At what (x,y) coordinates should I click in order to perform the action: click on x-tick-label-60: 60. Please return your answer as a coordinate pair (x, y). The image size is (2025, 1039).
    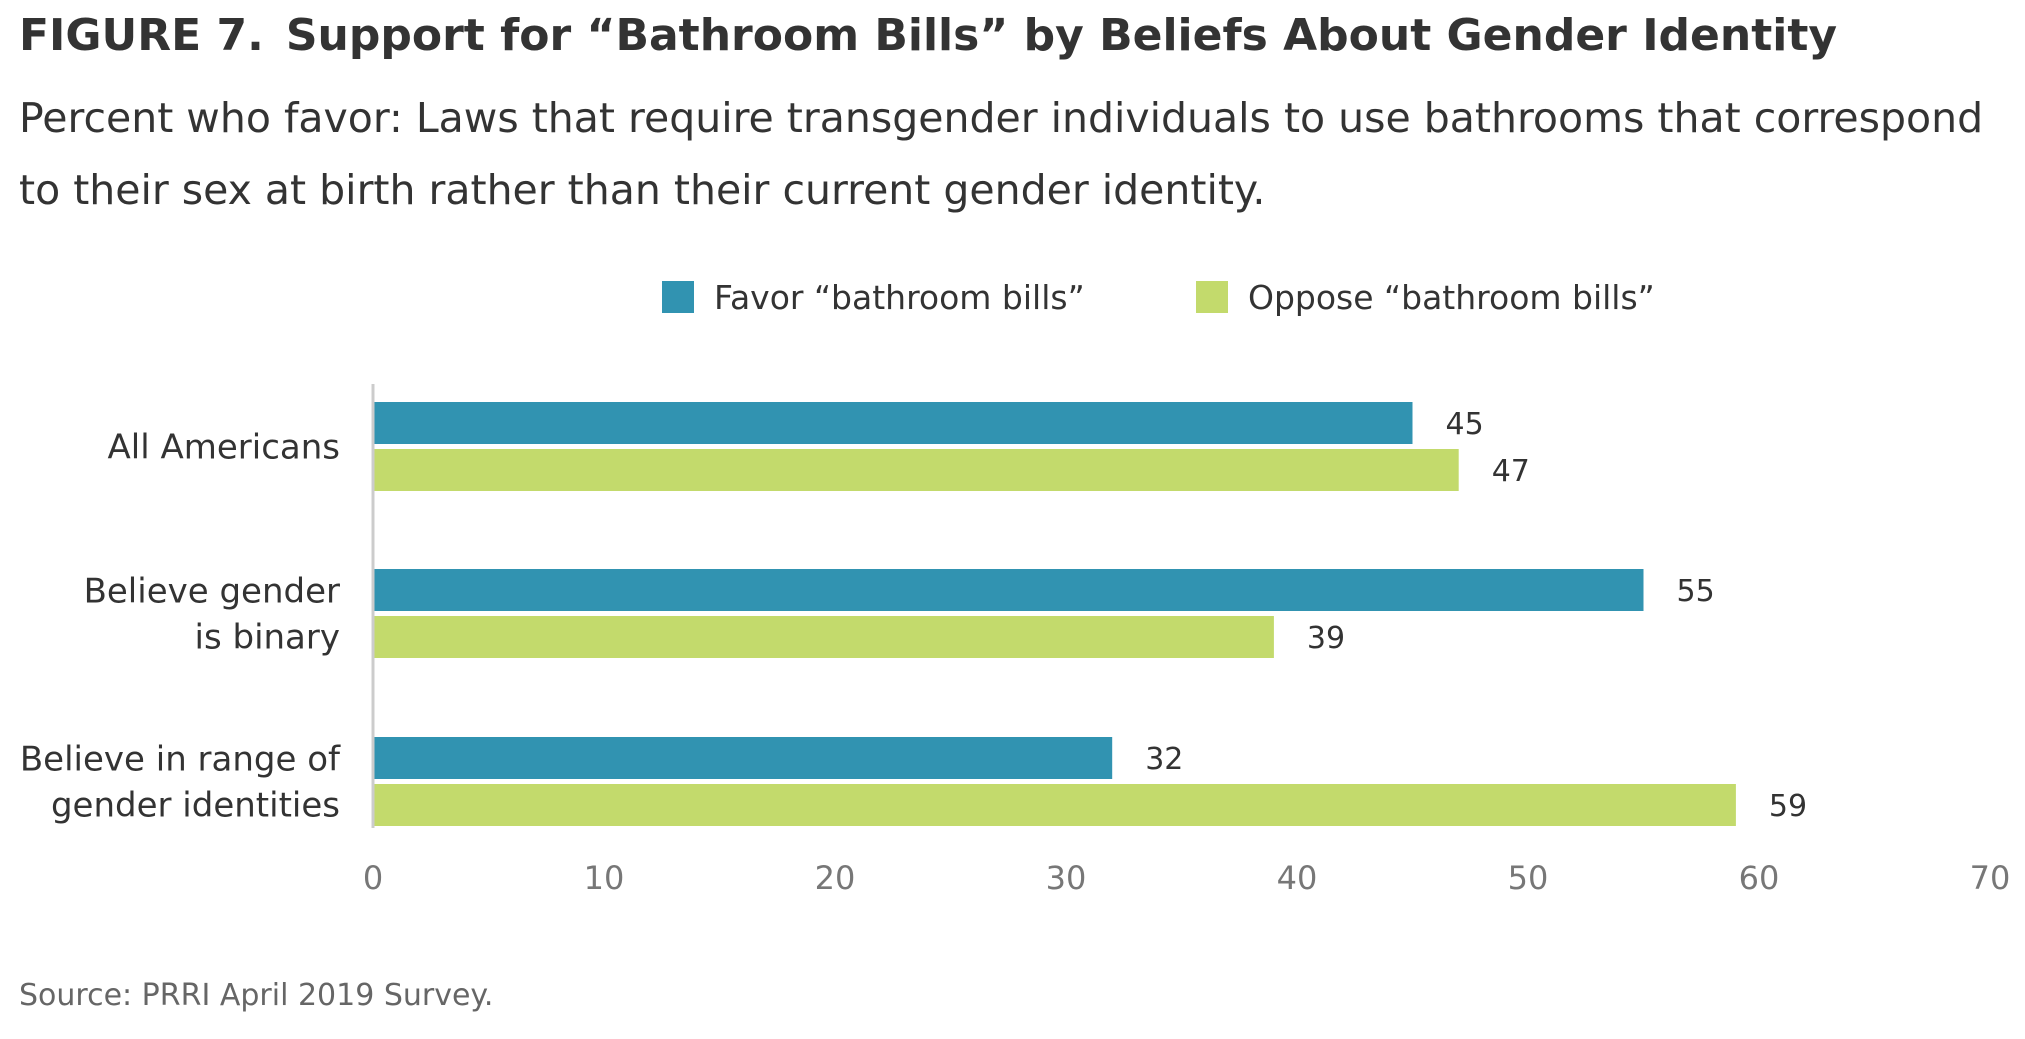
    Looking at the image, I should click on (1759, 878).